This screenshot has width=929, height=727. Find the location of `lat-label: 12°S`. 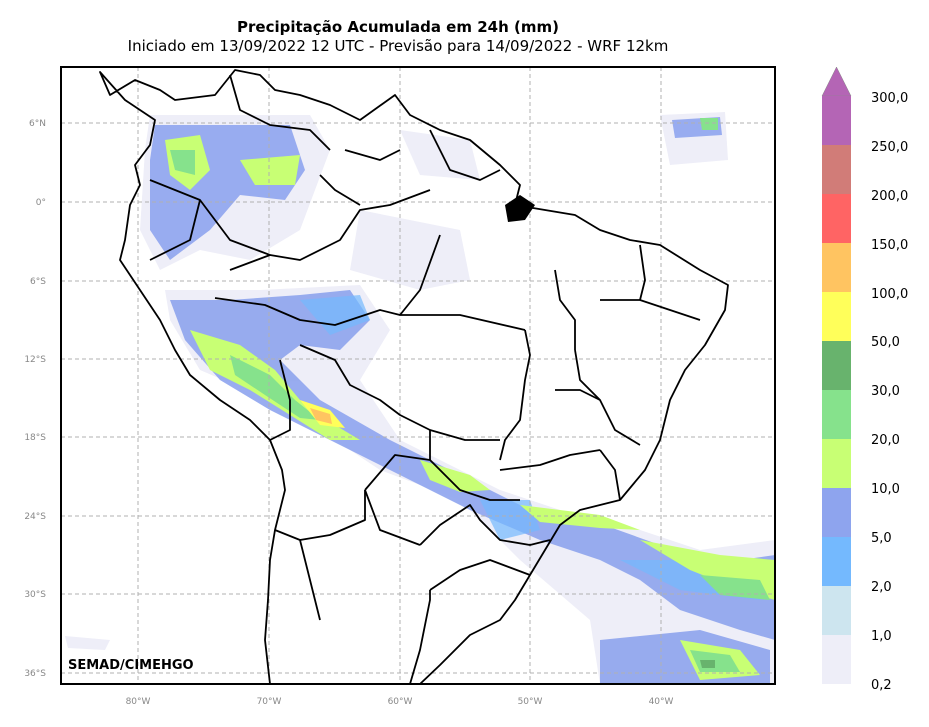

lat-label: 12°S is located at coordinates (35, 360).